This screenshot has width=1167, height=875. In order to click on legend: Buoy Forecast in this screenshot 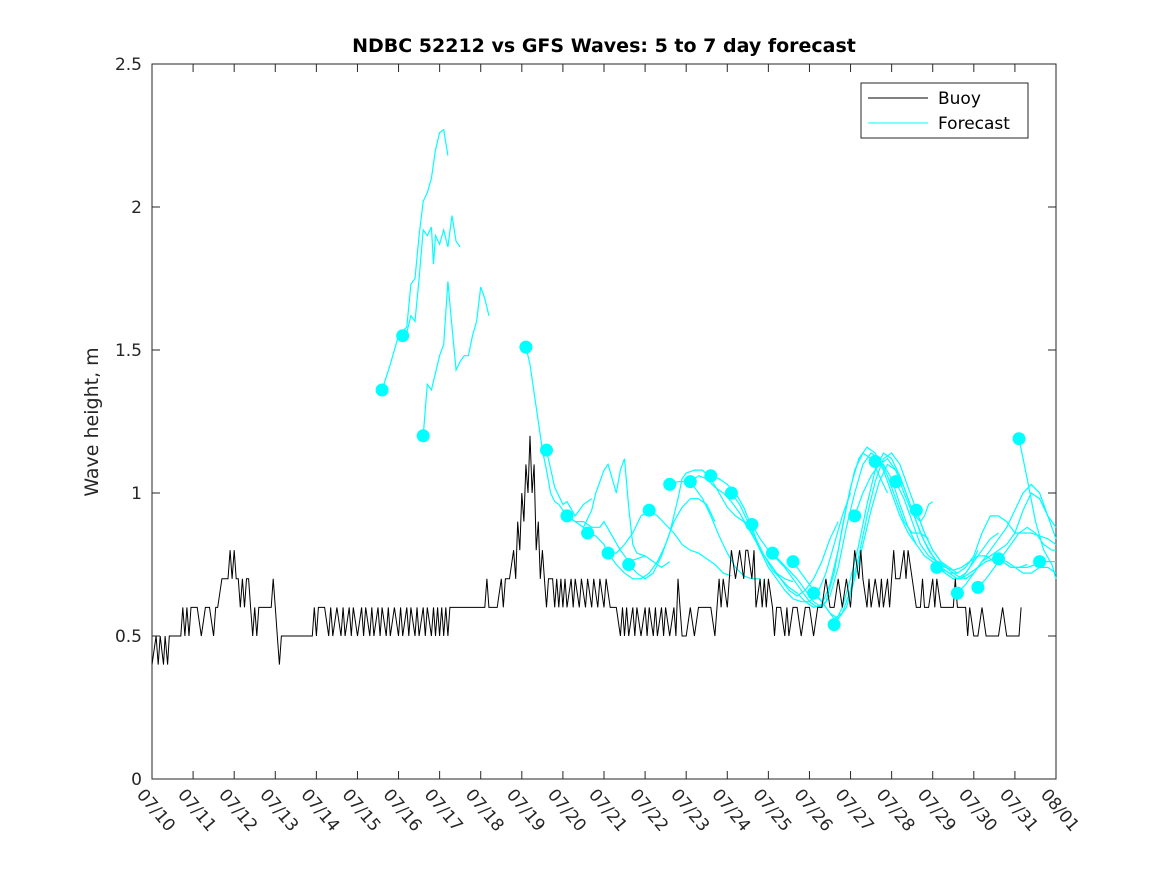, I will do `click(944, 110)`.